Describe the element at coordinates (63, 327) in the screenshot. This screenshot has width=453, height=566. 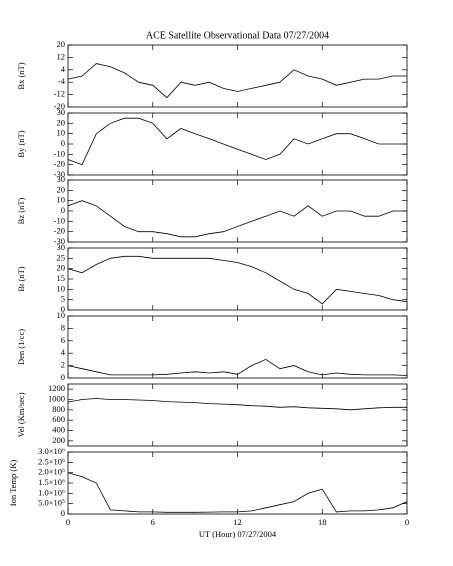
I see `y-tick-label: 8` at that location.